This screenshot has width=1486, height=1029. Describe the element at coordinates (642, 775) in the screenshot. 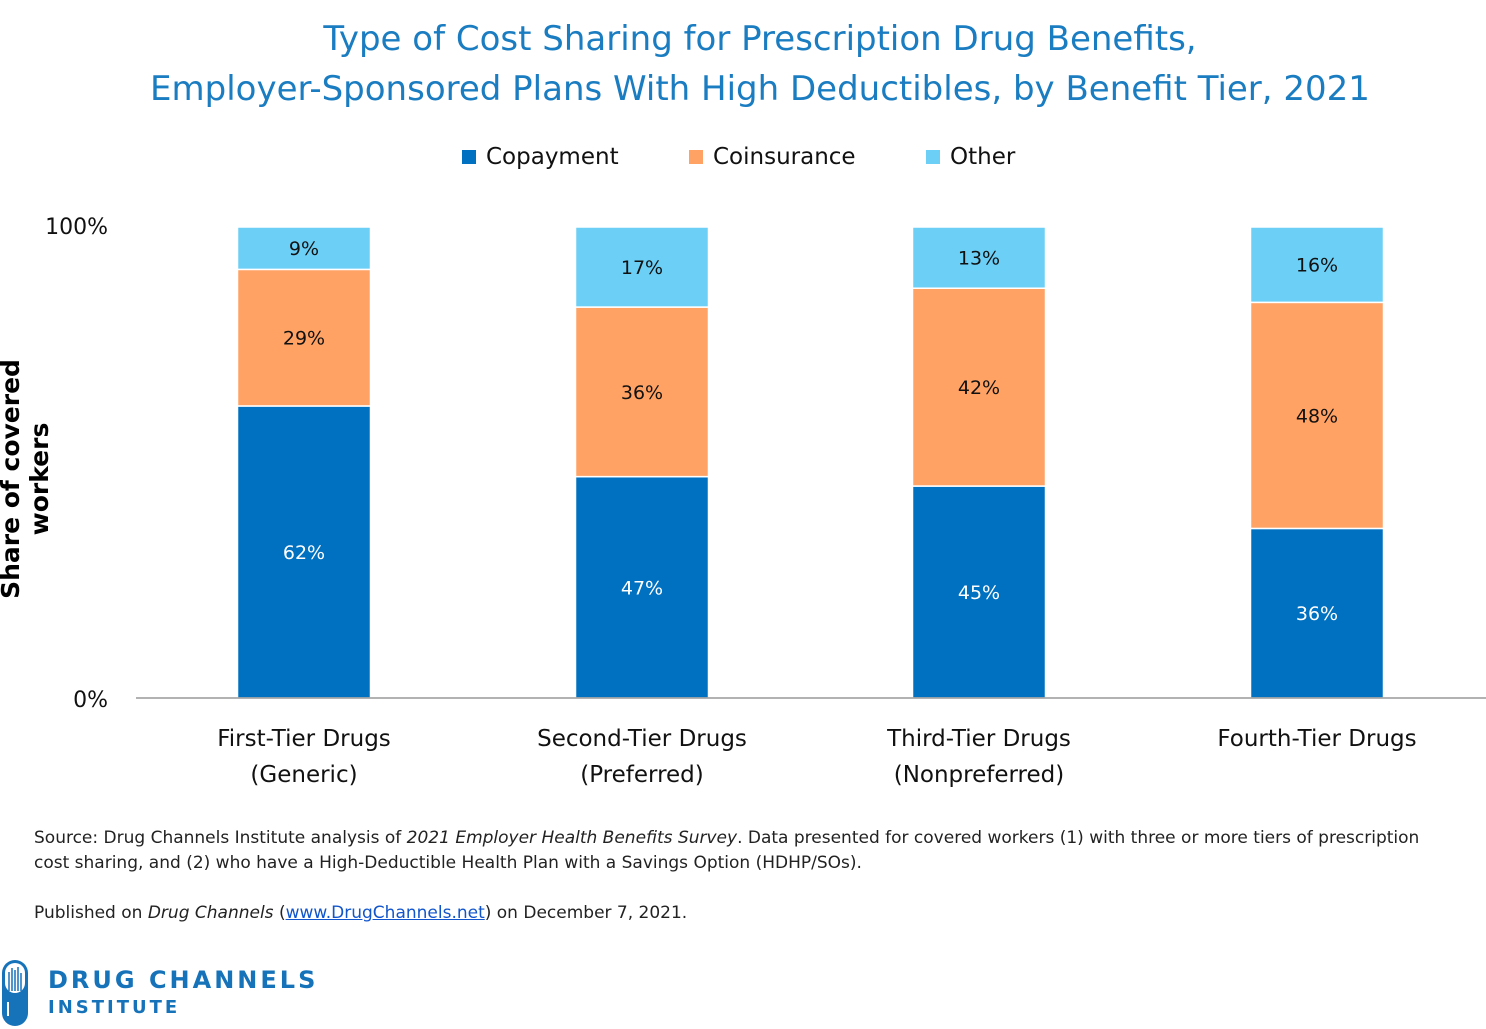

I see `x-tick-label: (Preferred)` at that location.